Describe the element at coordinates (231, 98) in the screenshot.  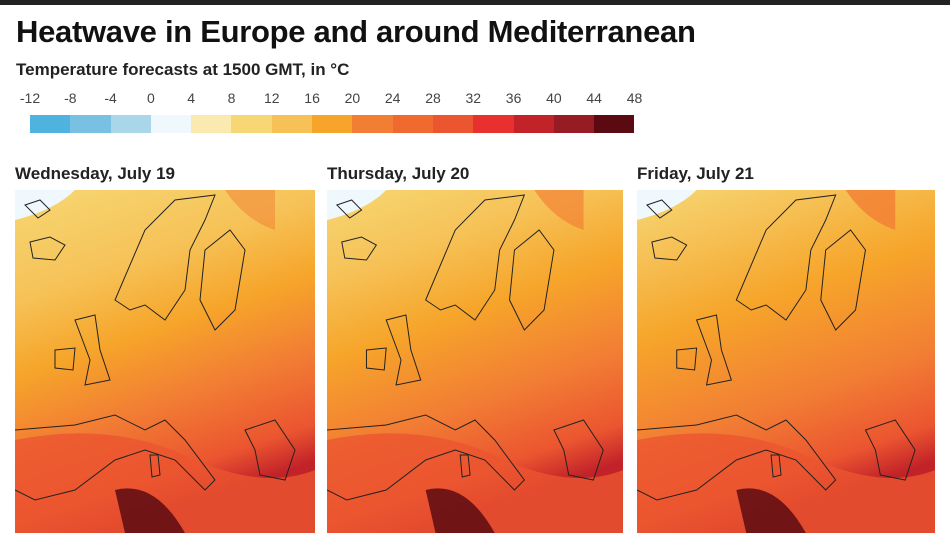
I see `legend-tick: 8` at that location.